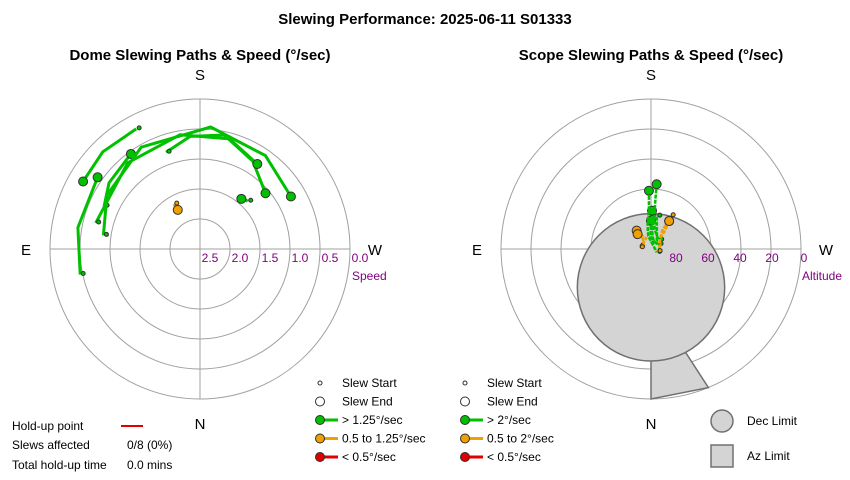  Describe the element at coordinates (651, 424) in the screenshot. I see `scope-cardinal-n: N` at that location.